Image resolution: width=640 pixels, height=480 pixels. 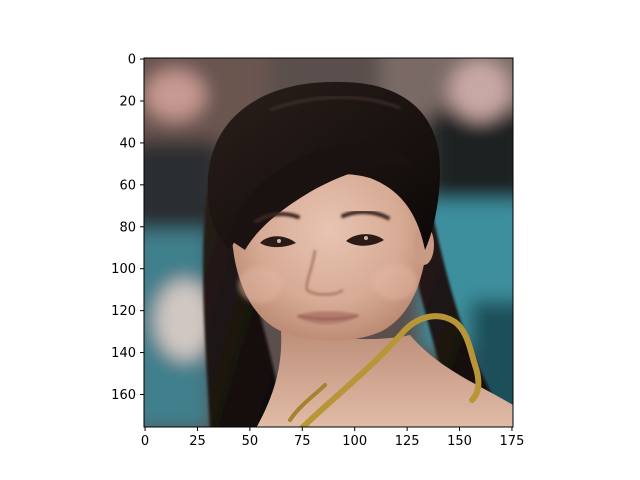 I want to click on necklace, so click(x=385, y=370).